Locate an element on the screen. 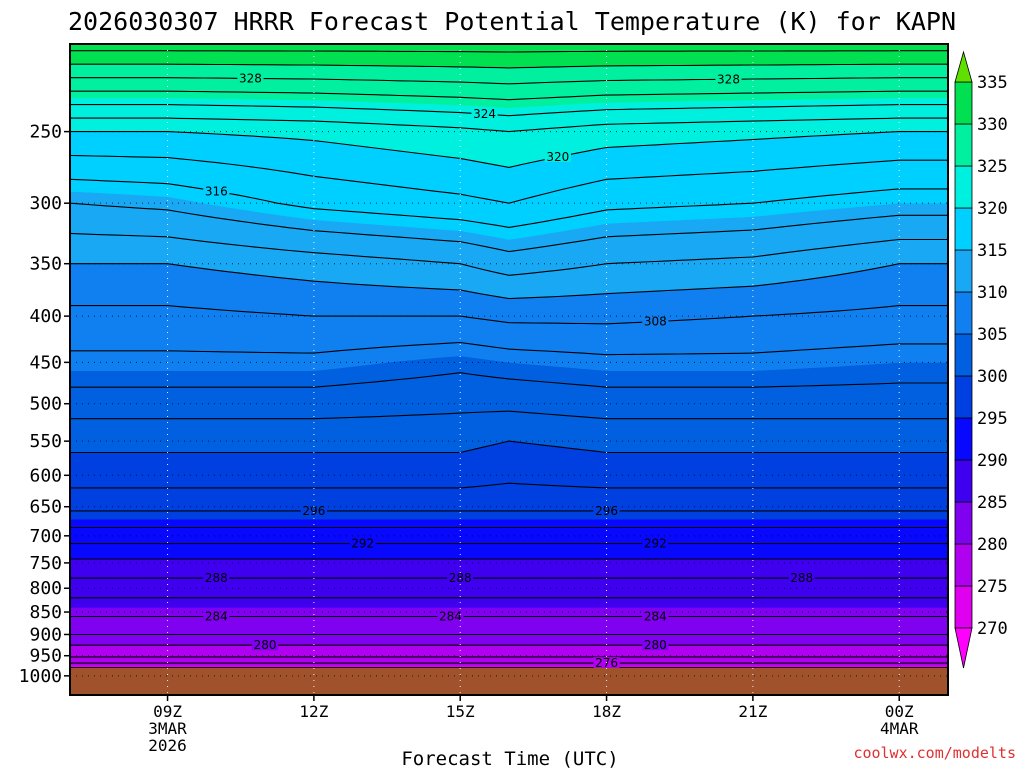 This screenshot has width=1024, height=768. contour-label: 320 is located at coordinates (557, 157).